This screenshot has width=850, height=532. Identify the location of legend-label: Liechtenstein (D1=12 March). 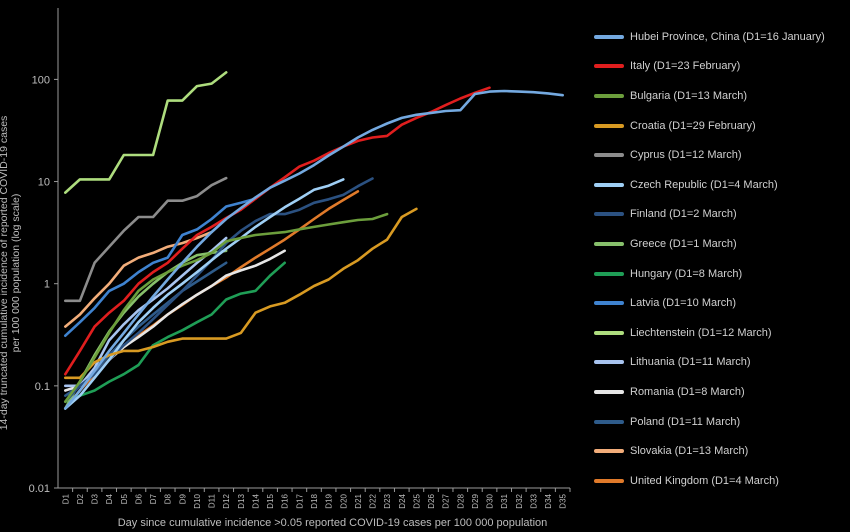
(701, 332).